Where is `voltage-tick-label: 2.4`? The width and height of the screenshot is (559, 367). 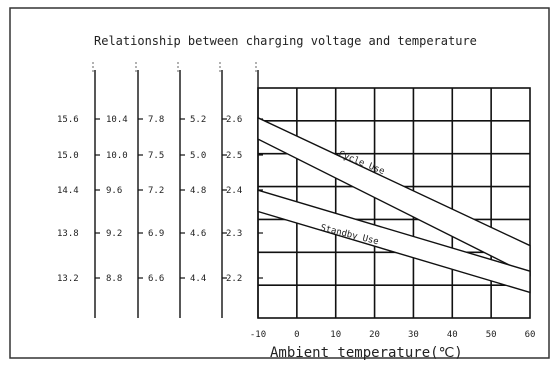
voltage-tick-label: 2.4 is located at coordinates (234, 191).